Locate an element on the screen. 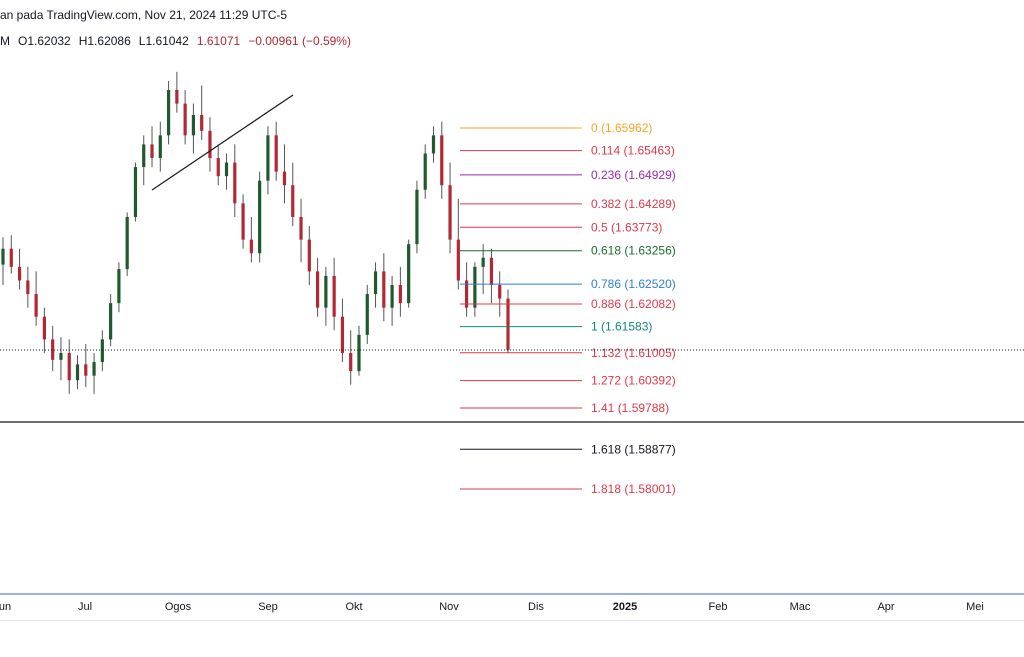 The image size is (1024, 657). ohlc-high: H1.62086 is located at coordinates (104, 41).